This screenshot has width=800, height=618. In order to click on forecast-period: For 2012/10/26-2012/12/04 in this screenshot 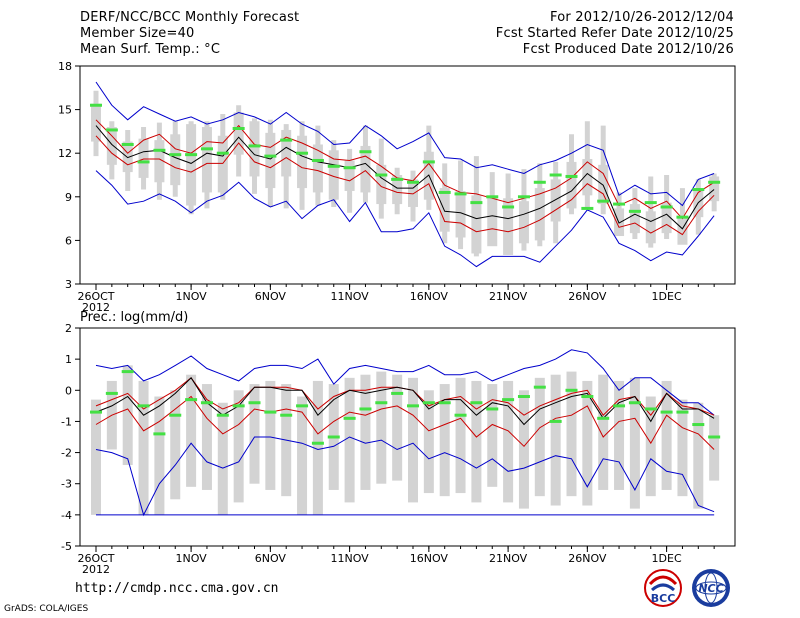, I will do `click(642, 17)`.